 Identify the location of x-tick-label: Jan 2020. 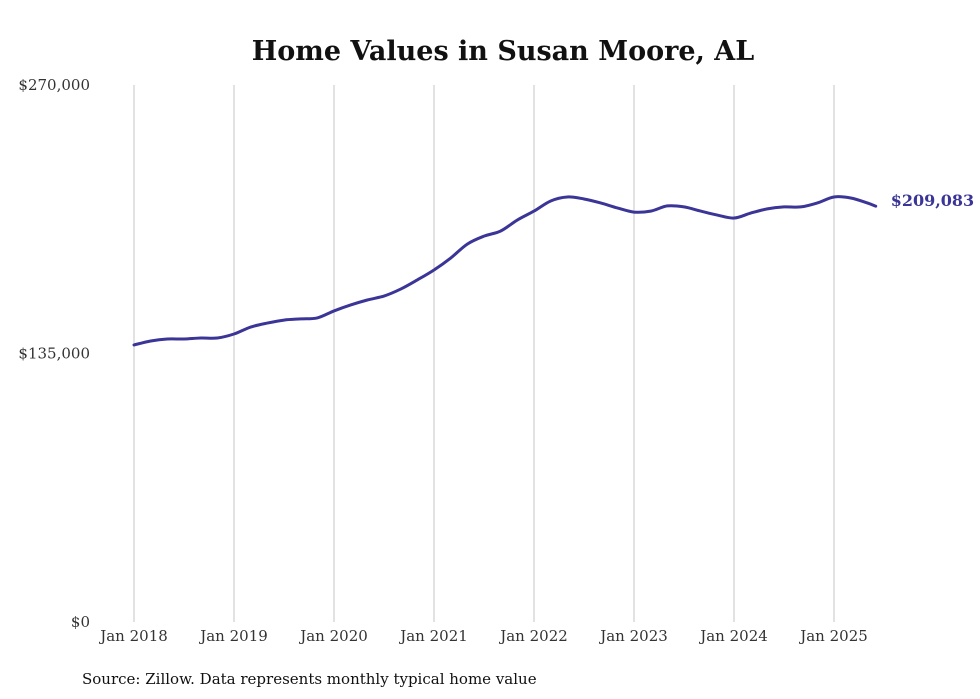
(333, 636).